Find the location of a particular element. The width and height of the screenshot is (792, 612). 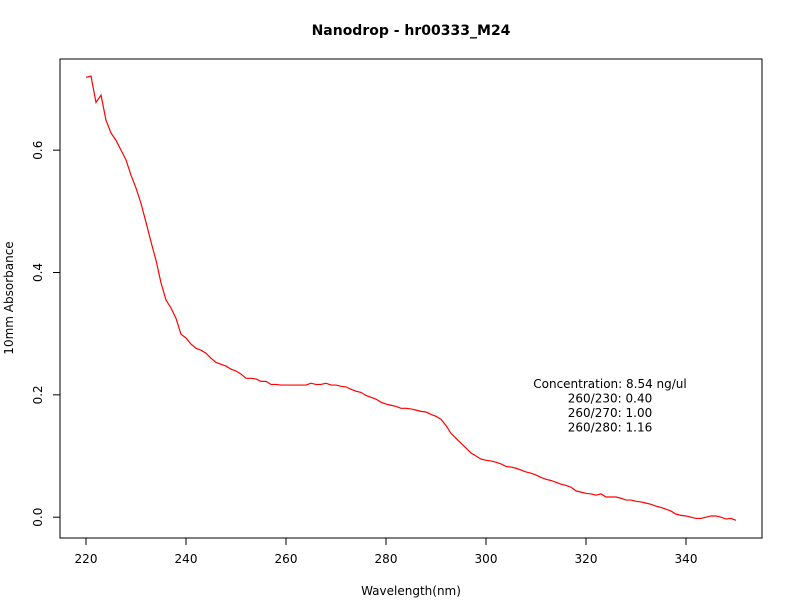

x-axis-label: Wavelength(nm) is located at coordinates (411, 591).